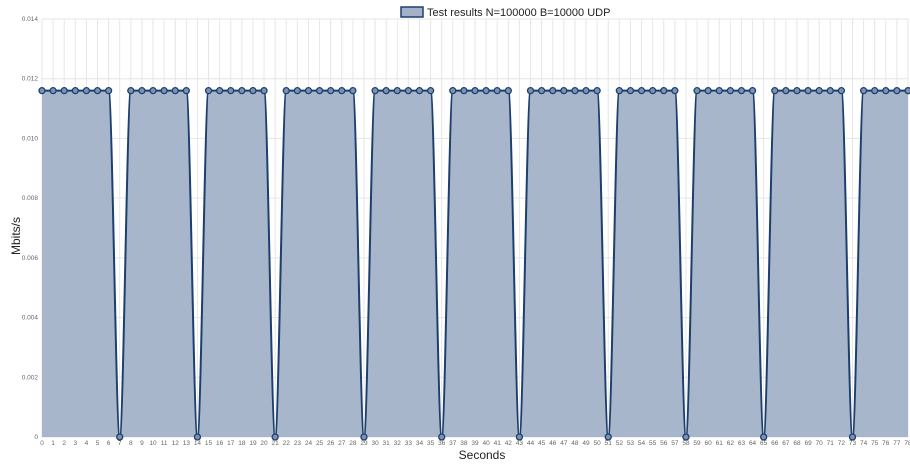 The image size is (910, 464). What do you see at coordinates (30, 377) in the screenshot?
I see `y-tick-label: 0.002` at bounding box center [30, 377].